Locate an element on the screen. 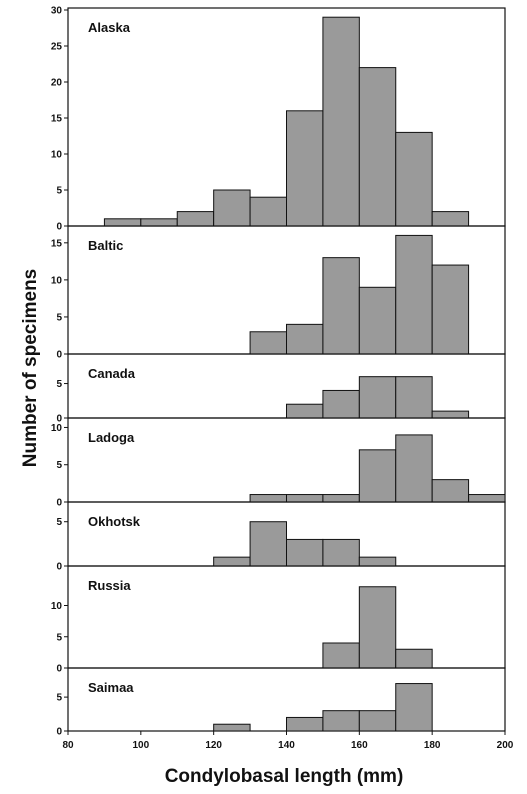  panel-russia: 0 5 10 Russia is located at coordinates (278, 620).